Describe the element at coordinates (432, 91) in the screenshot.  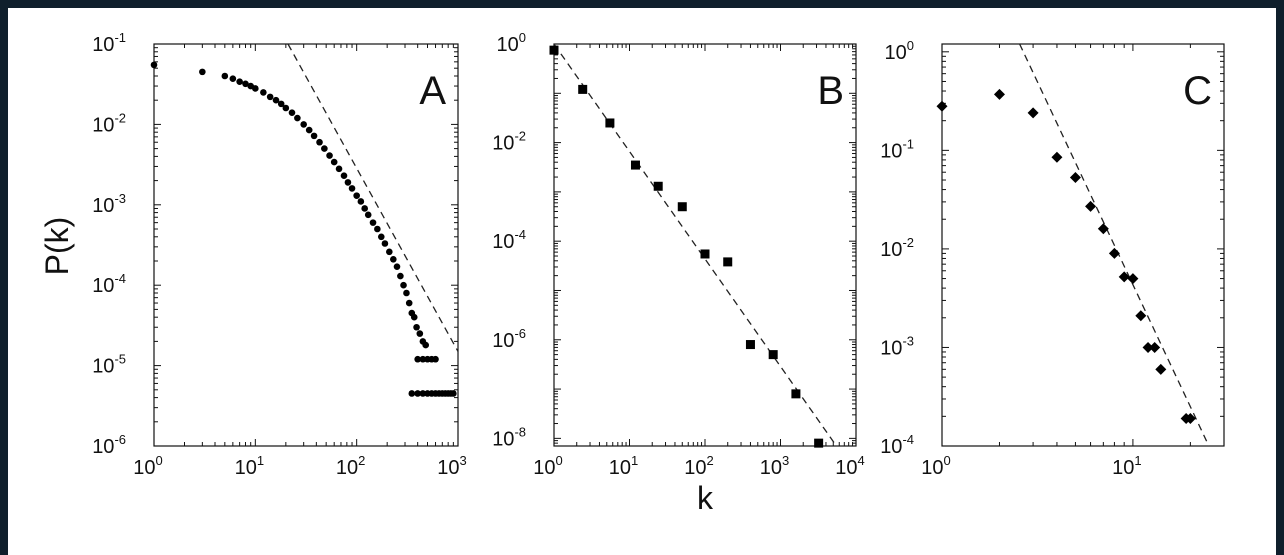
I see `panel-label: A` at that location.